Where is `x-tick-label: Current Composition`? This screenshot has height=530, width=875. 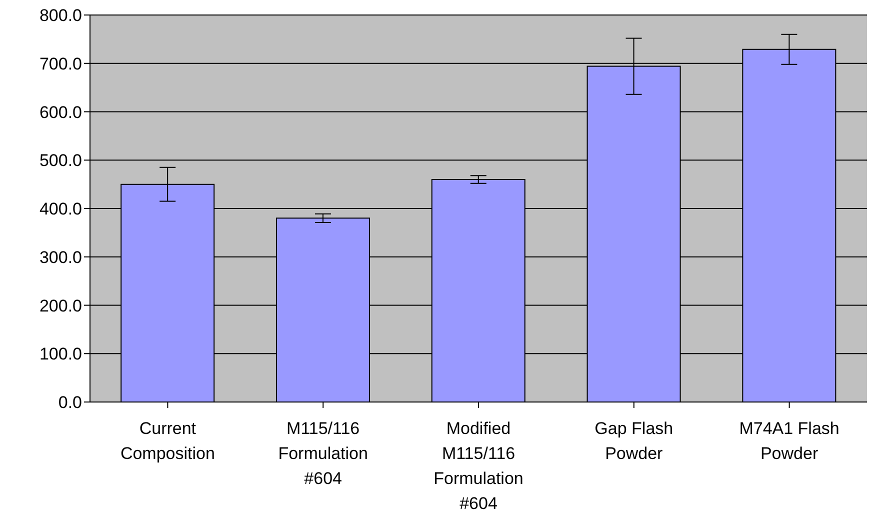
x-tick-label: Current Composition is located at coordinates (167, 441).